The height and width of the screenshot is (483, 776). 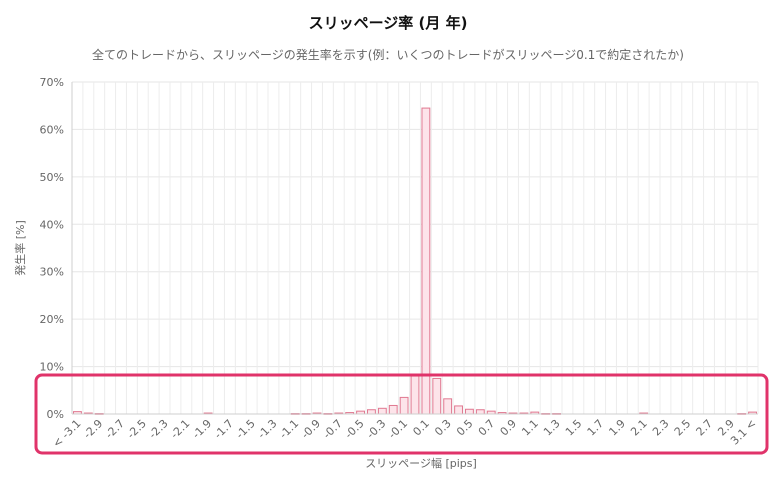 What do you see at coordinates (574, 428) in the screenshot?
I see `x-tick-label: 1.5` at bounding box center [574, 428].